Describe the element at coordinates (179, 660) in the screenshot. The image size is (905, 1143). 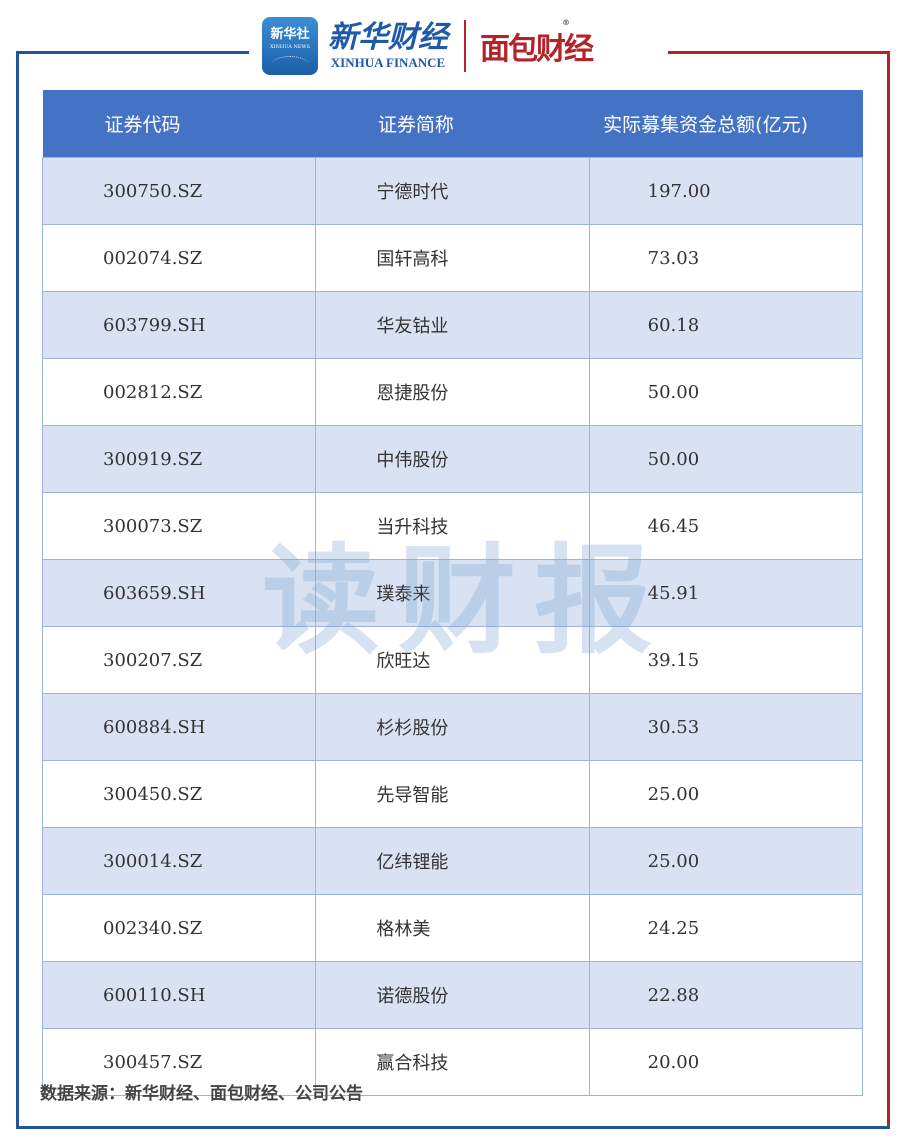
I see `code-cell: 300207.SZ` at that location.